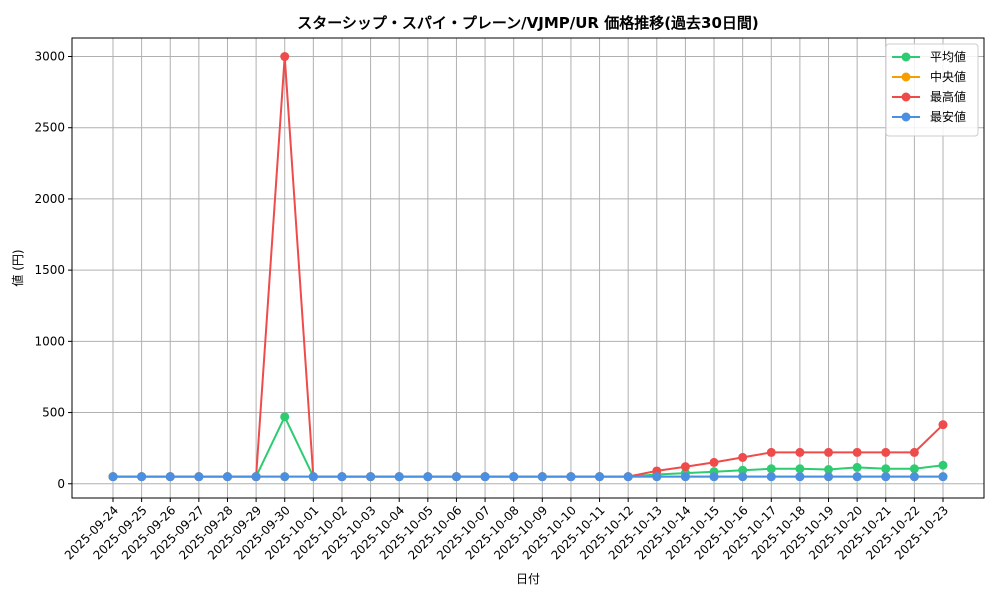 The image size is (1000, 600). What do you see at coordinates (49, 199) in the screenshot?
I see `y-tick-label: 2000` at bounding box center [49, 199].